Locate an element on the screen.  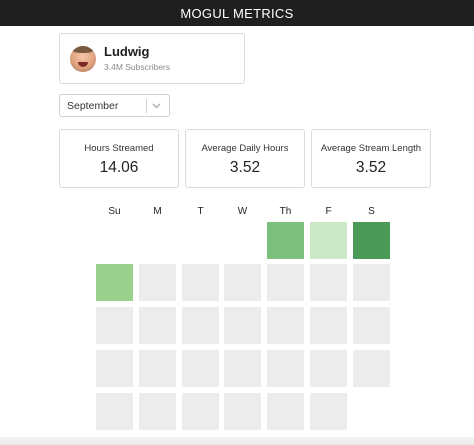
select-divider is located at coordinates (146, 106).